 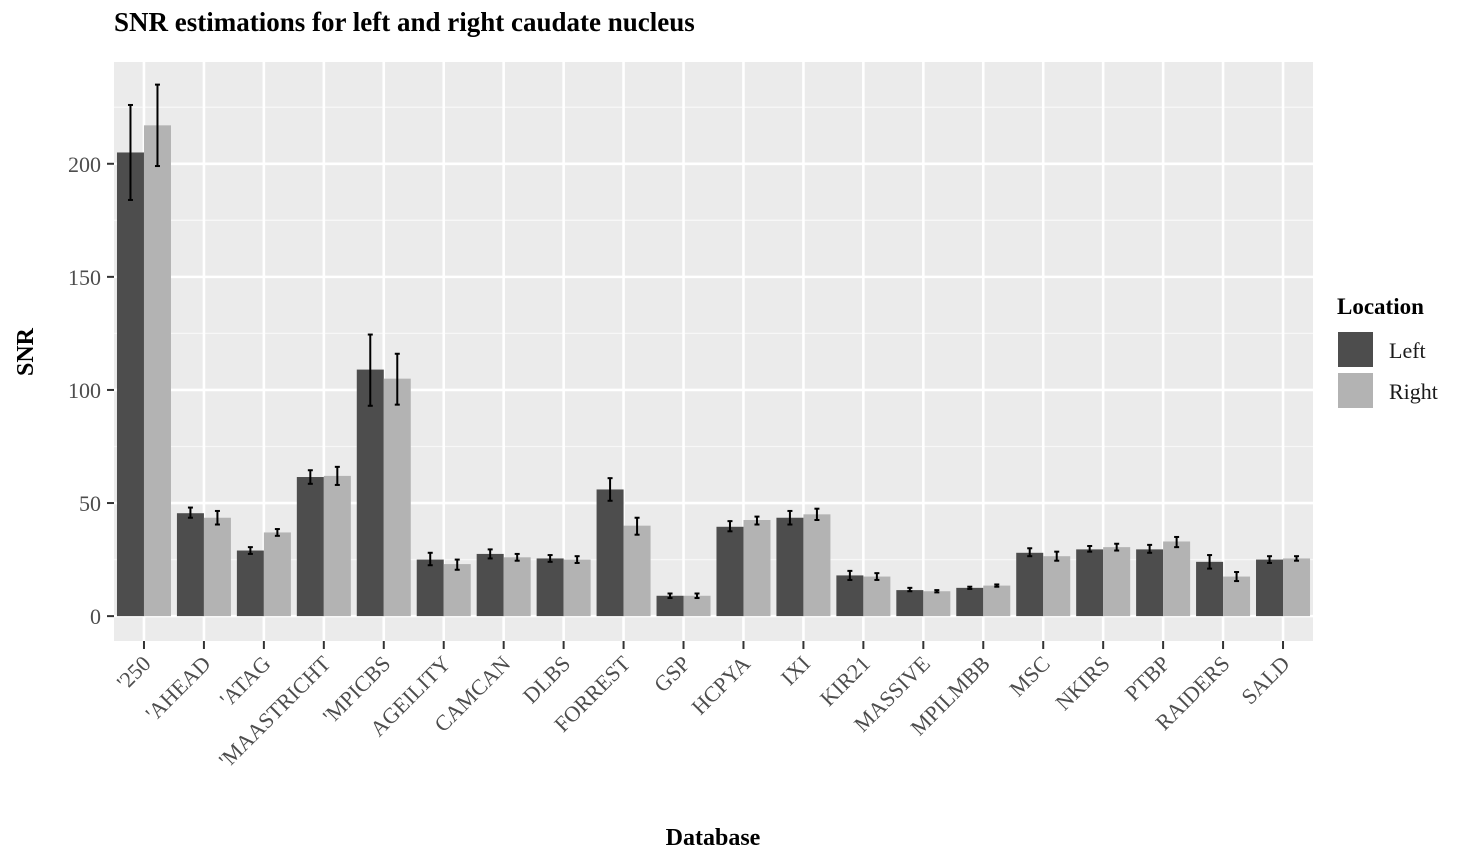 I want to click on x-tick-label: DLBS, so click(x=546, y=679).